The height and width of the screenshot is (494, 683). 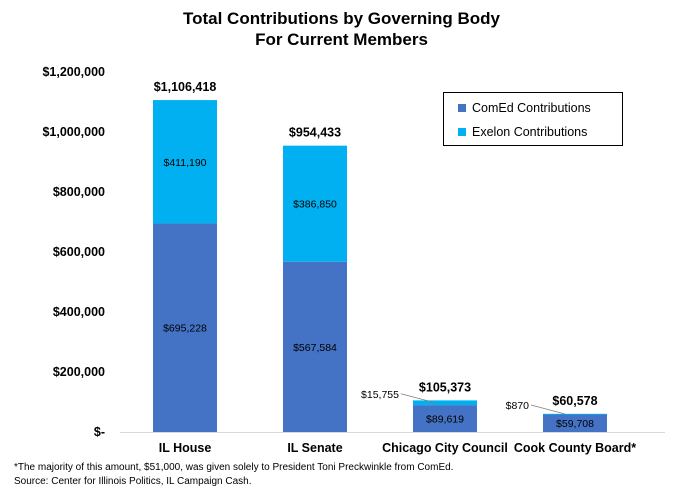 What do you see at coordinates (445, 448) in the screenshot?
I see `x-tick-label: Chicago City Council` at bounding box center [445, 448].